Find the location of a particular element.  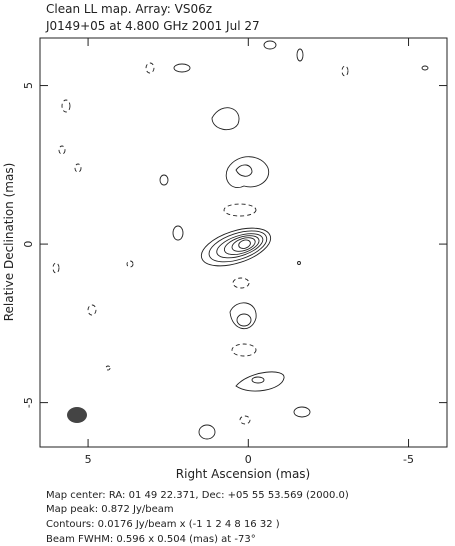

chart-subtitle: J0149+05 at 4.800 GHz 2001 Jul 27 is located at coordinates (152, 26).